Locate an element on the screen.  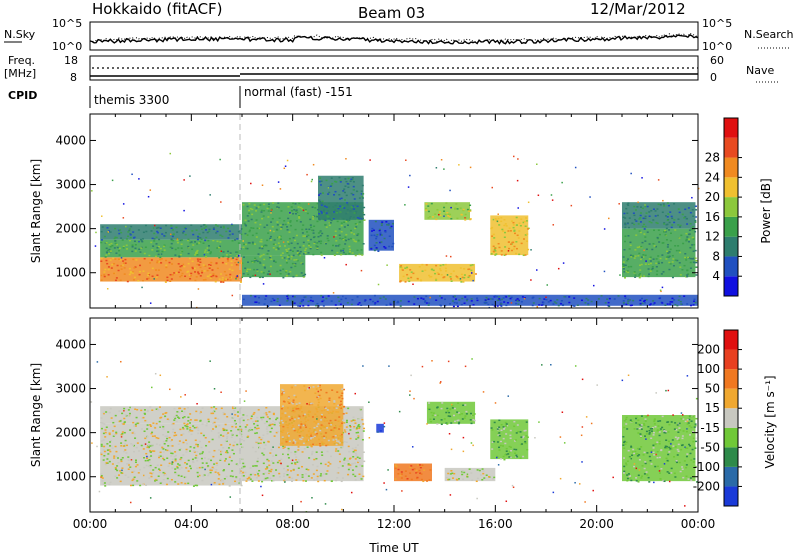
velocity-xtick-label: 00:00 is located at coordinates (698, 524).